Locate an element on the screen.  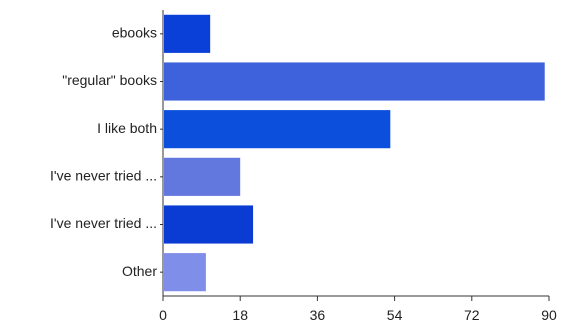
x-tick-label-2: 36 is located at coordinates (318, 315).